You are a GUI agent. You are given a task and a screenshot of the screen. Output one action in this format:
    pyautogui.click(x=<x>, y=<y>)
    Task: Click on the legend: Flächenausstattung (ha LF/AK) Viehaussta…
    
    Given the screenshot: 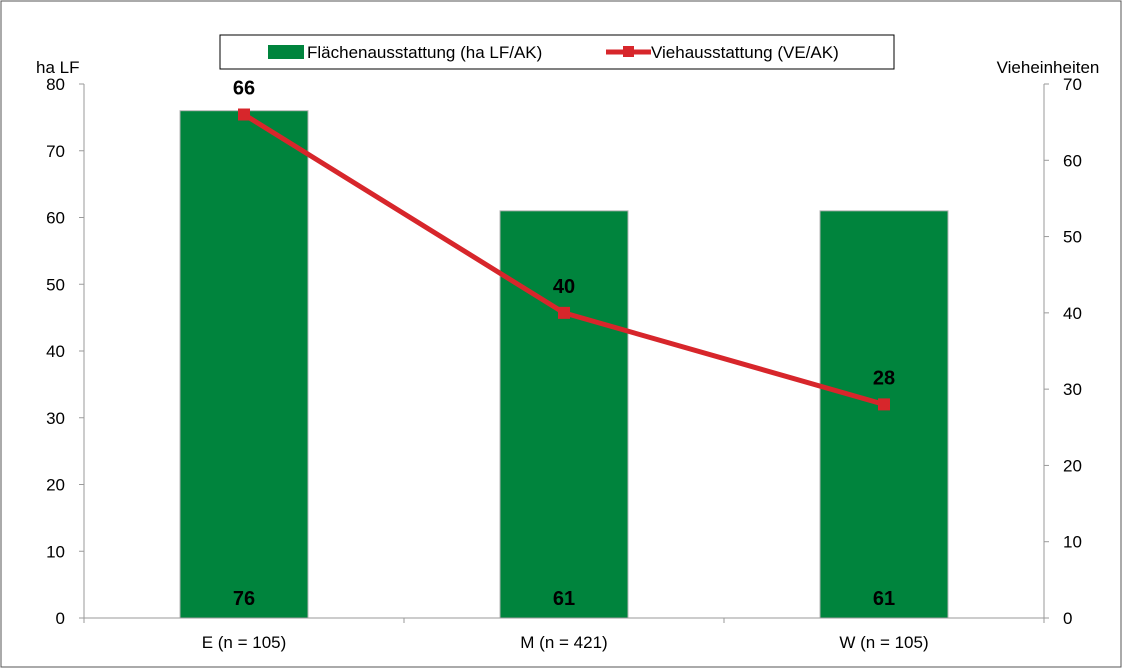 What is the action you would take?
    pyautogui.click(x=557, y=52)
    